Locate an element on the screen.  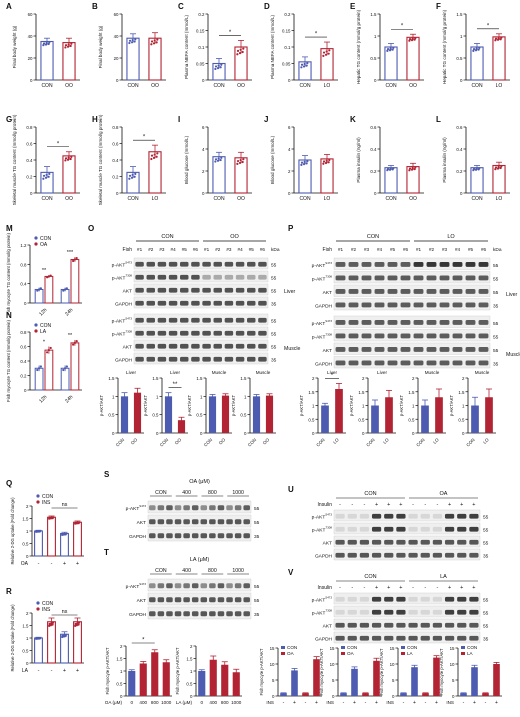
bar-chart-A: 0 20 40 60 Final body weight (g) CON OO is located at coordinates (46, 50).